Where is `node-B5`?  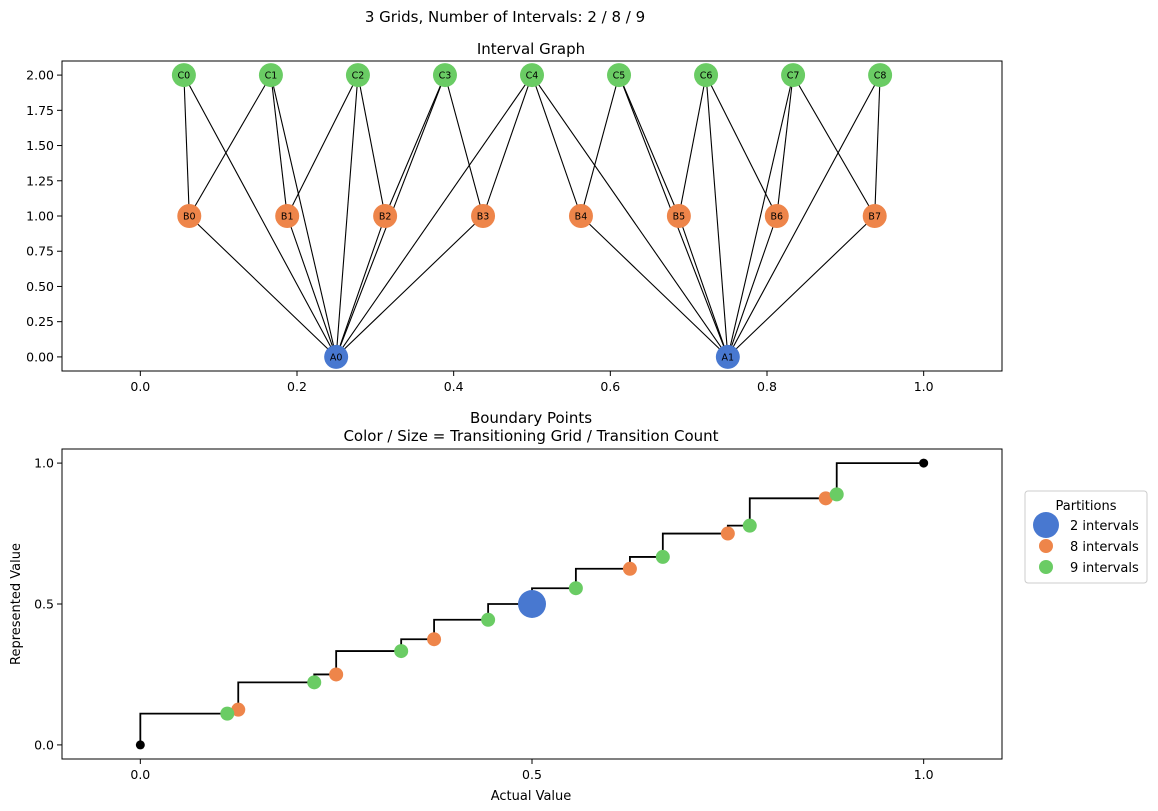 node-B5 is located at coordinates (678, 216).